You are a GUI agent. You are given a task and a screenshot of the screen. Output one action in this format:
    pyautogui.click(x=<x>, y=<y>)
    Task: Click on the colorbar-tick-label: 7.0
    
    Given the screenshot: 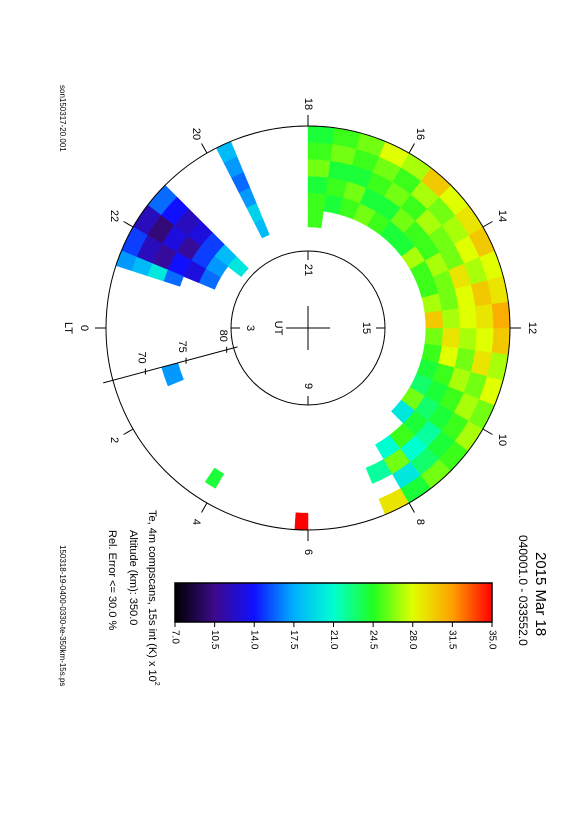 What is the action you would take?
    pyautogui.click(x=174, y=637)
    